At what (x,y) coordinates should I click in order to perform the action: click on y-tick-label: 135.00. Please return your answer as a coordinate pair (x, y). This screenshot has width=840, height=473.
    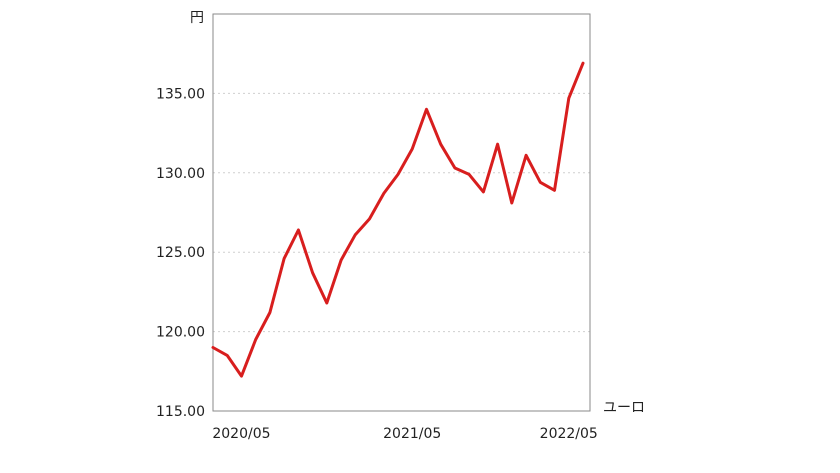
    Looking at the image, I should click on (180, 94).